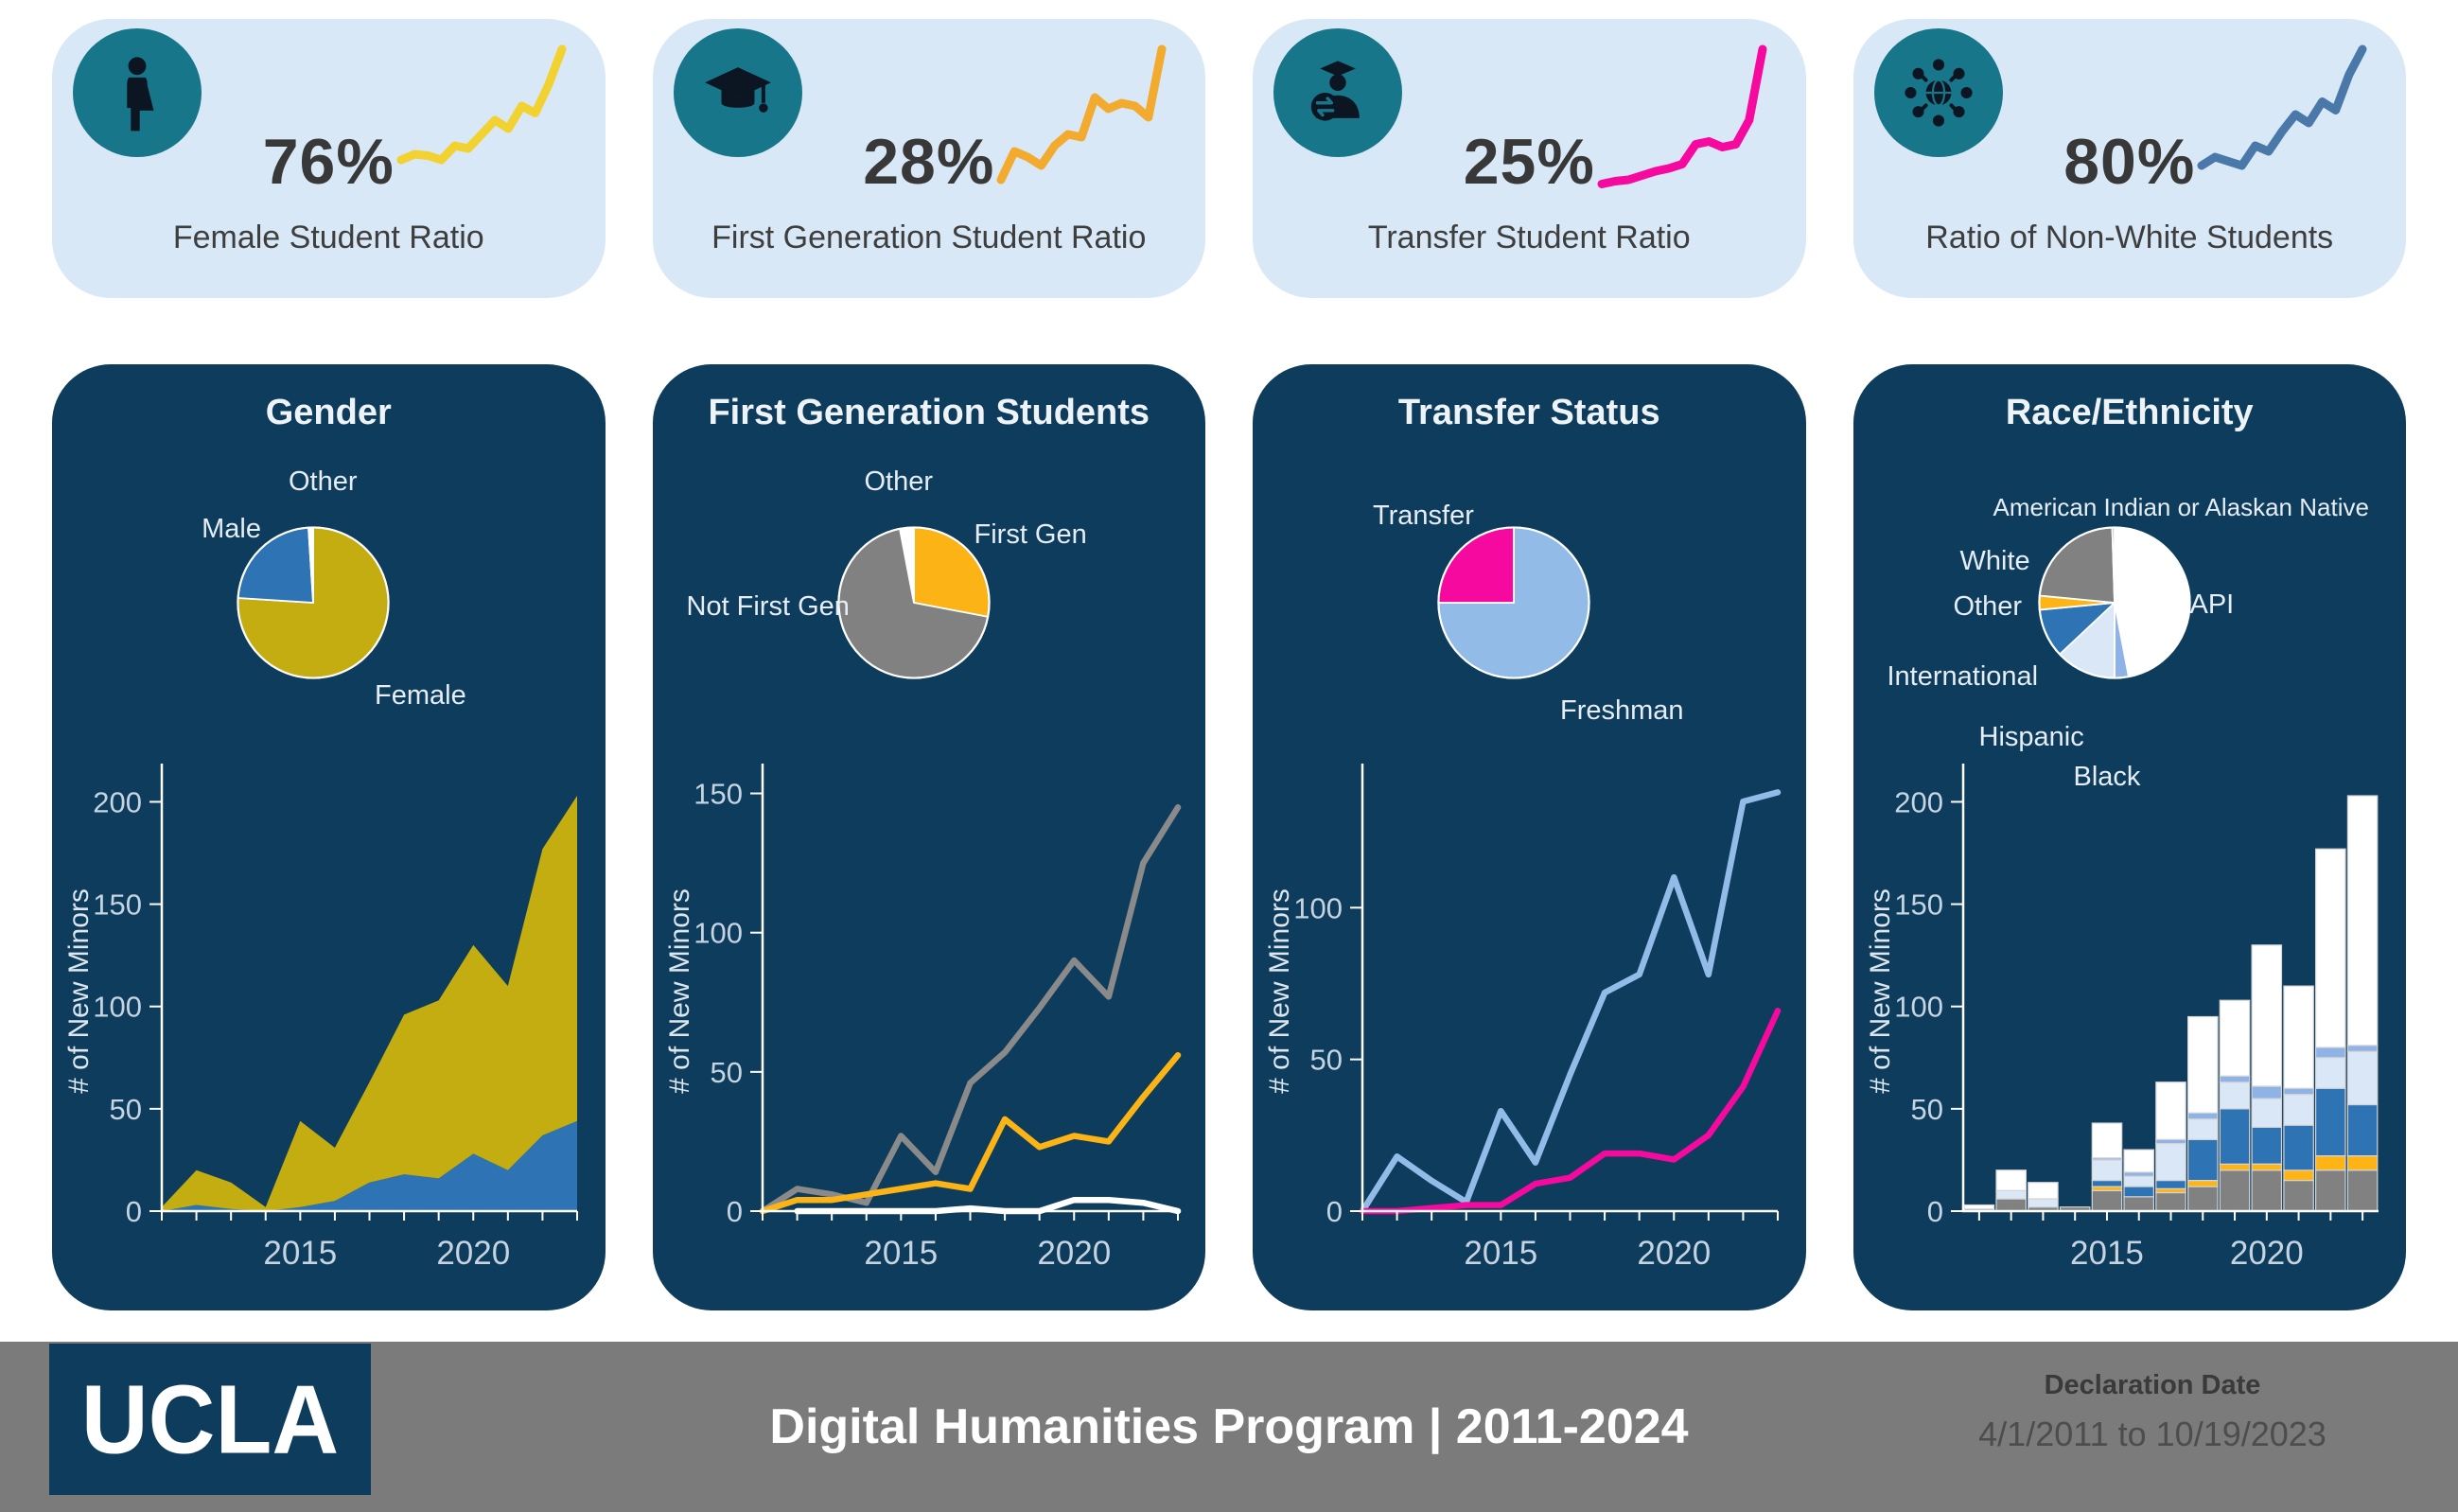  Describe the element at coordinates (328, 162) in the screenshot. I see `kpi-value: 76%` at that location.